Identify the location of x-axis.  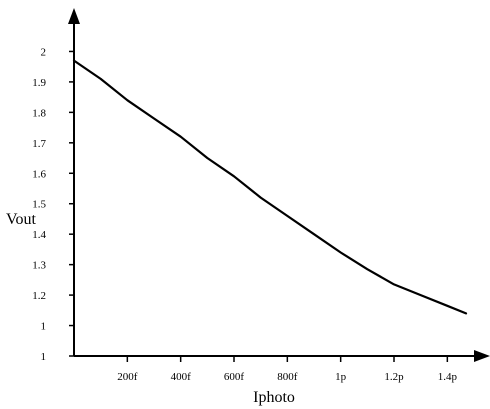
(282, 356).